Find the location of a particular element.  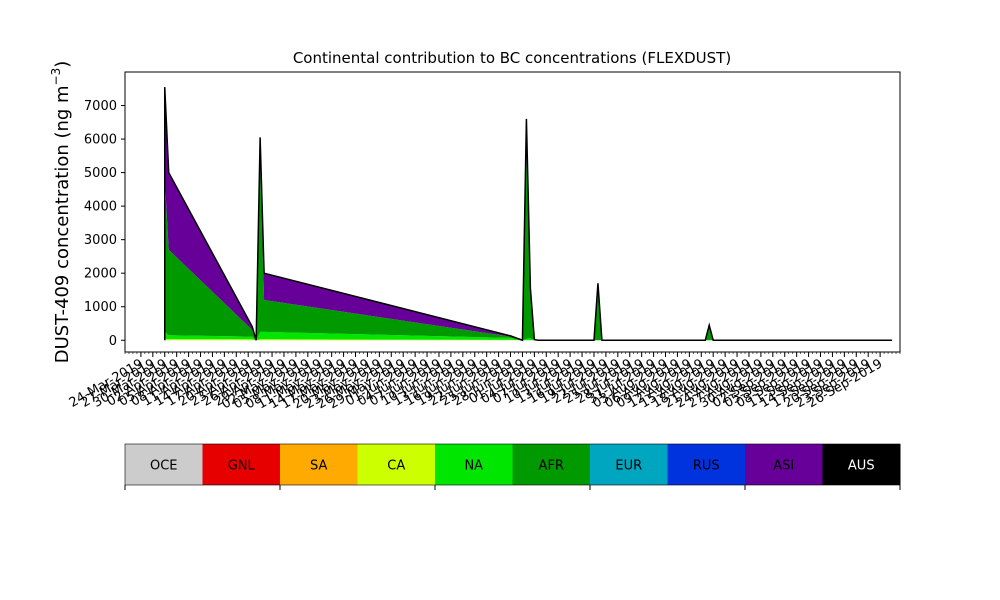

legend-swatch-rus is located at coordinates (706, 464).